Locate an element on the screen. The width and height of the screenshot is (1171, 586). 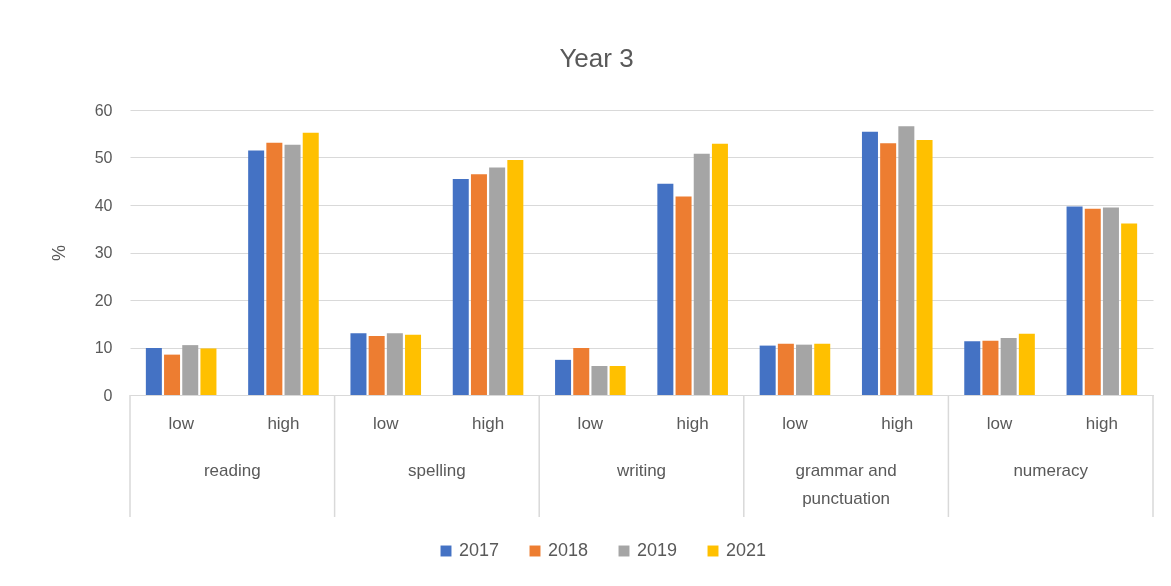
legend-label: 2021 is located at coordinates (746, 550).